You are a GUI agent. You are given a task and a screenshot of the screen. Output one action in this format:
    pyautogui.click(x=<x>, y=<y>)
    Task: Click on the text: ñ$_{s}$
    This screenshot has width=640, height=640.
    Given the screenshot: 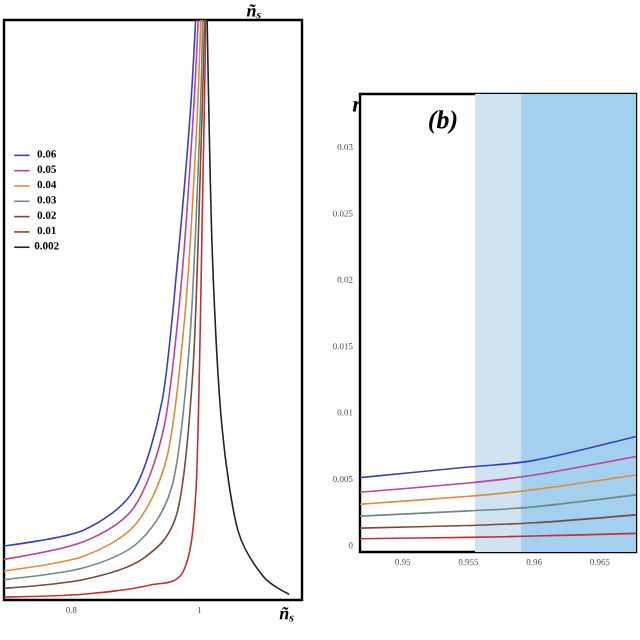 What is the action you would take?
    pyautogui.click(x=253, y=11)
    